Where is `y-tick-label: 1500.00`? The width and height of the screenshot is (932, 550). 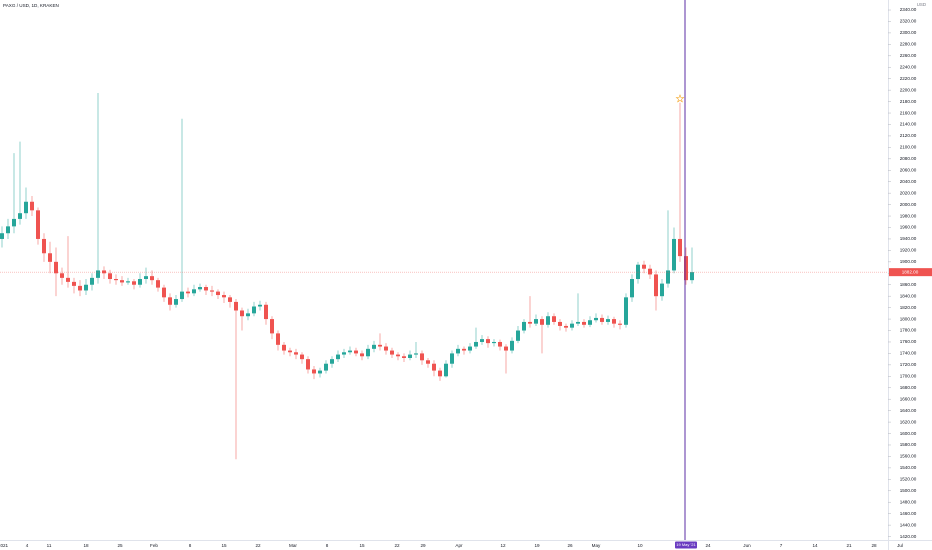
y-tick-label: 1500.00 is located at coordinates (908, 490).